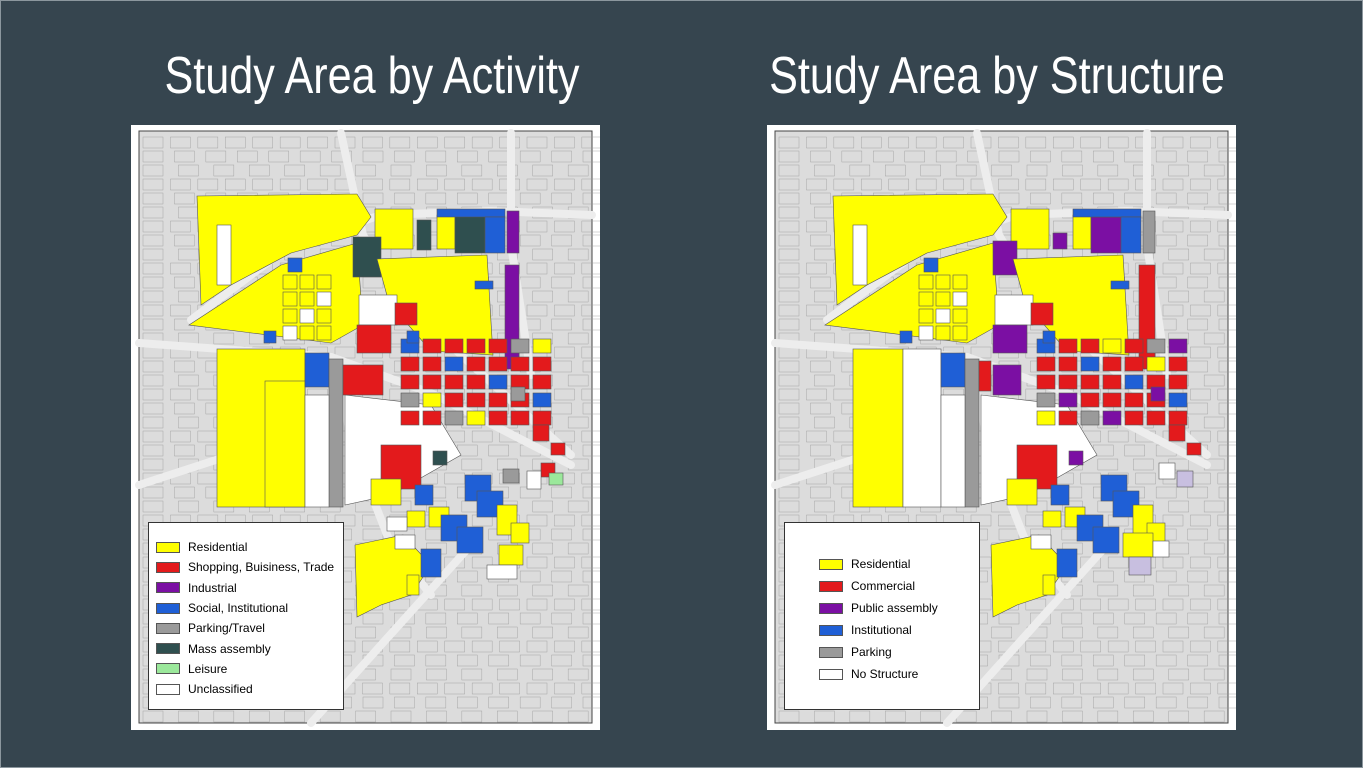 This screenshot has width=1363, height=768. Describe the element at coordinates (1005, 258) in the screenshot. I see `public-assembly-parcel` at that location.